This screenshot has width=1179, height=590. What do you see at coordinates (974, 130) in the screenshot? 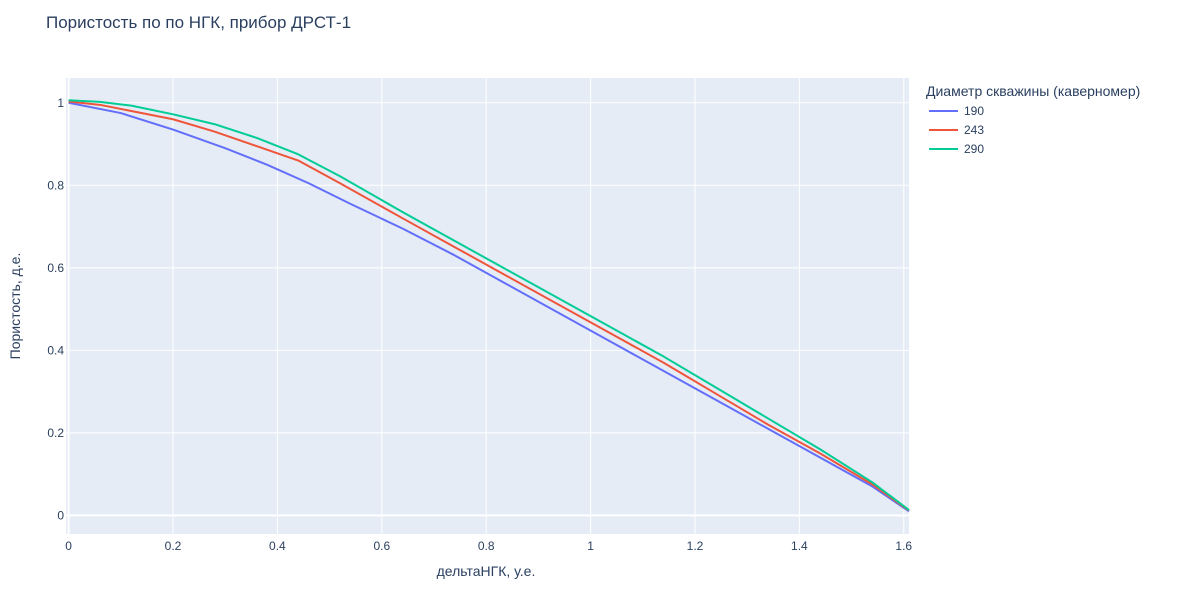
I see `legend-label: 243` at bounding box center [974, 130].